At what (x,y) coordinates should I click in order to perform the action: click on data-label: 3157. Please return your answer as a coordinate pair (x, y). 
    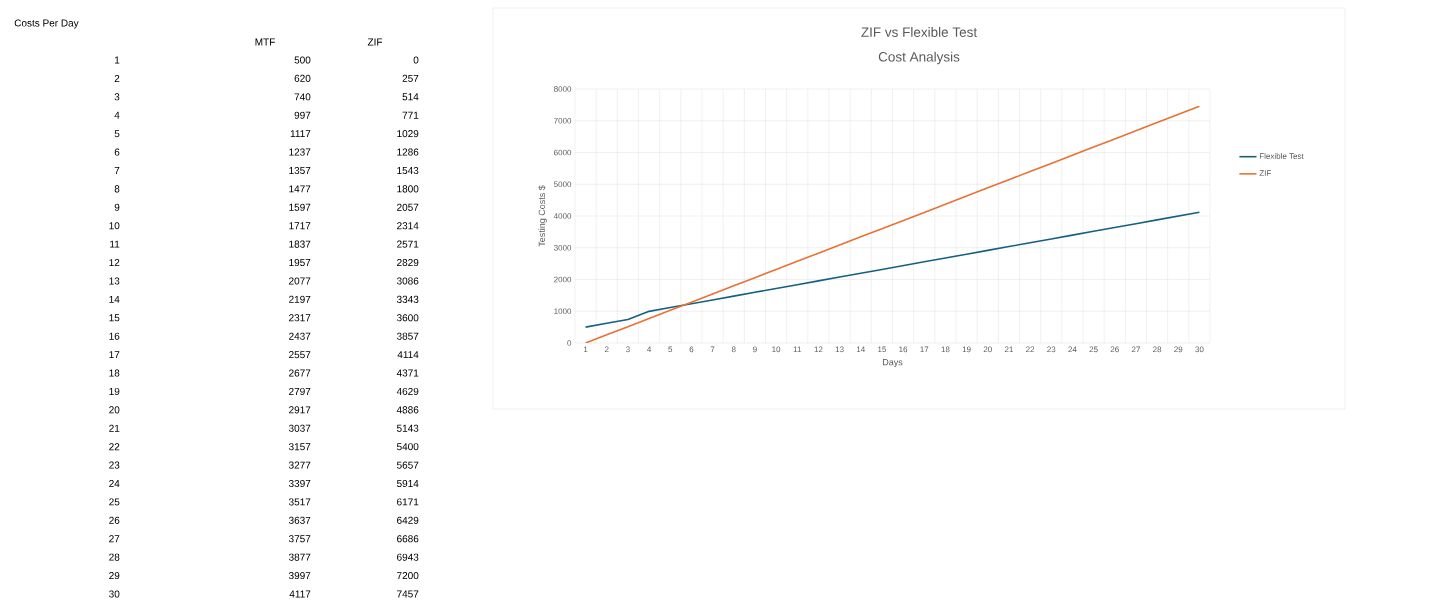
    Looking at the image, I should click on (299, 447).